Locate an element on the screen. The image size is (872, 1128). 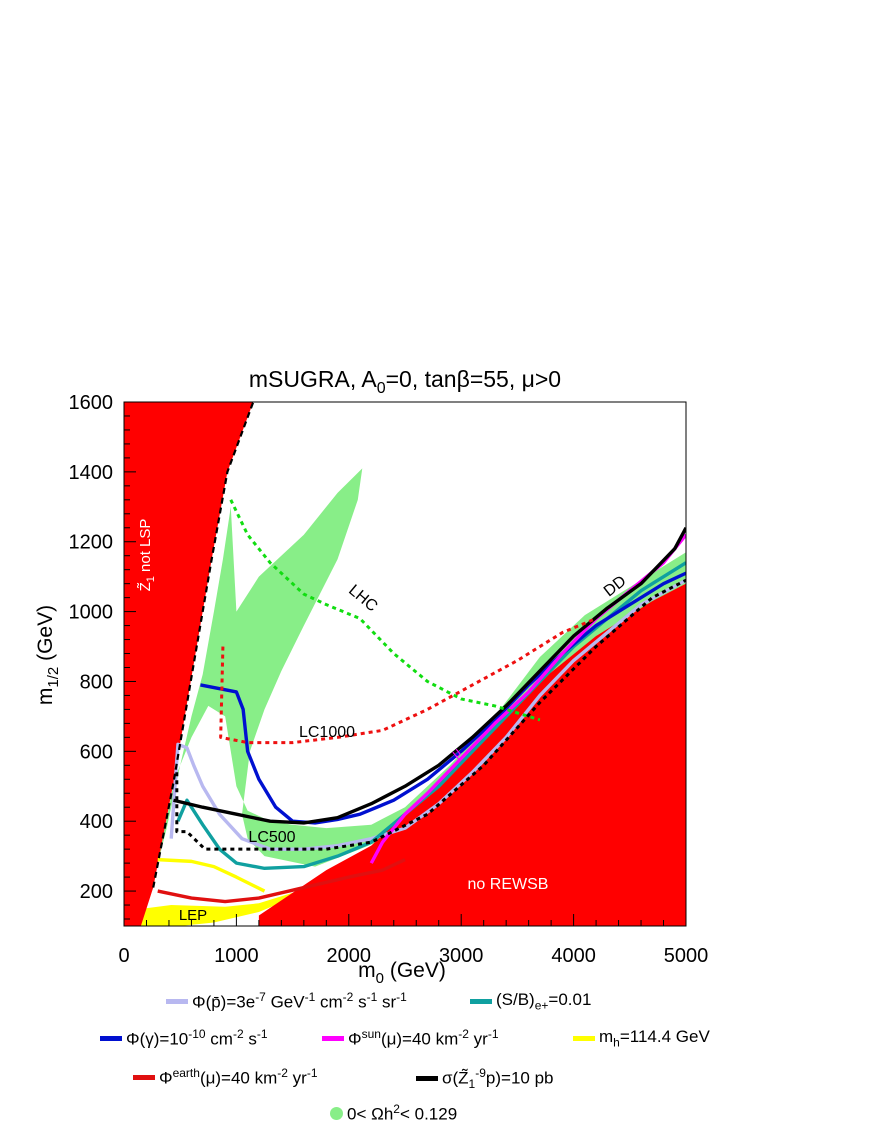
y-tick-label: 1200 is located at coordinates (91, 543).